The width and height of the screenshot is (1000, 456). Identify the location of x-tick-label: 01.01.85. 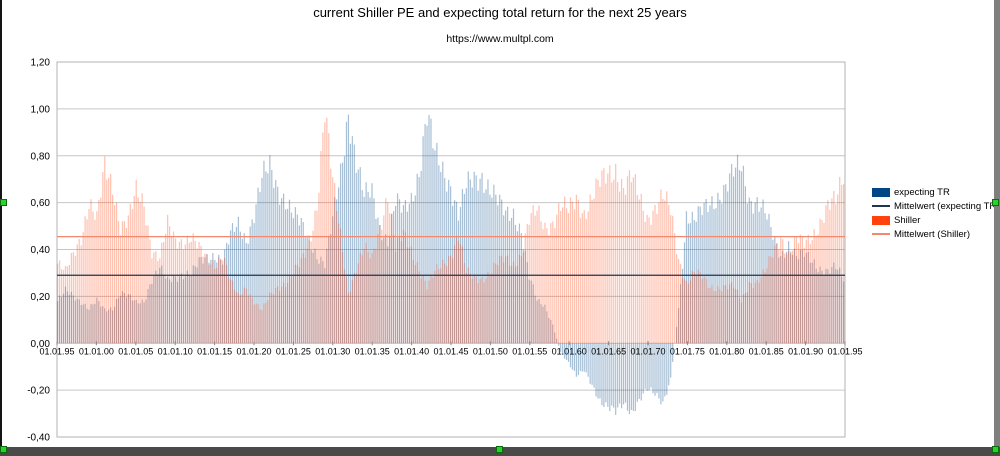
(766, 351).